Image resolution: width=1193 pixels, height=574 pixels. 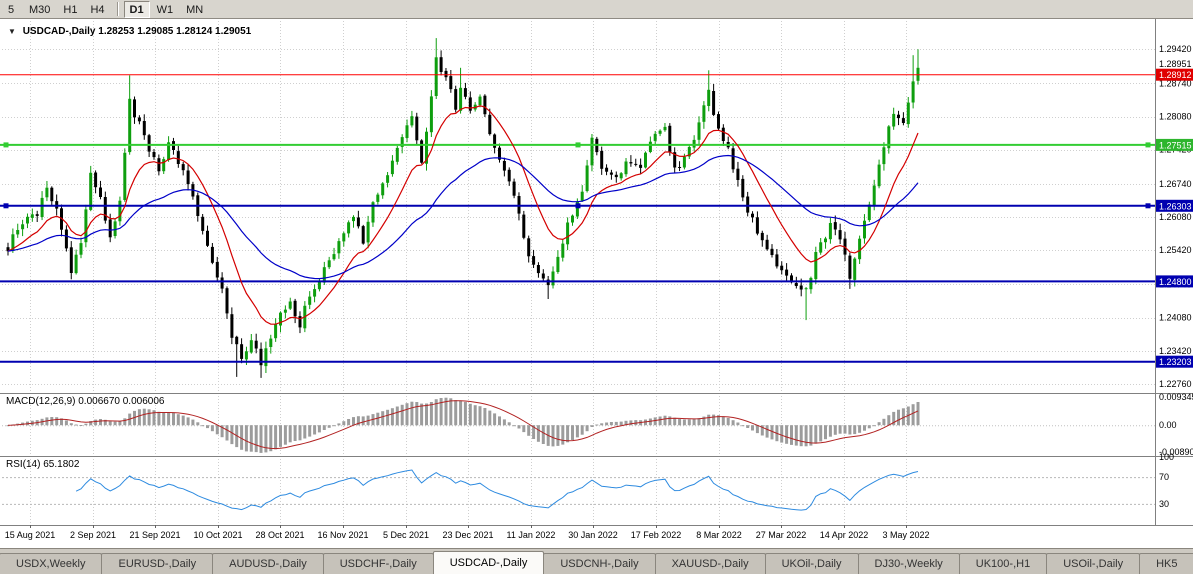 I want to click on time-axis-label: 16 Nov 2021, so click(x=342, y=535).